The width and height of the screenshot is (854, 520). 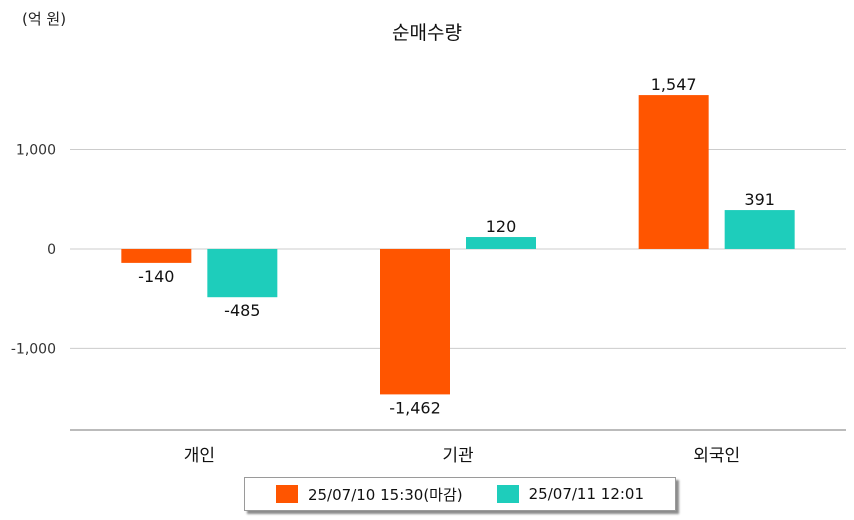 I want to click on bar-s1-c2, so click(x=673, y=172).